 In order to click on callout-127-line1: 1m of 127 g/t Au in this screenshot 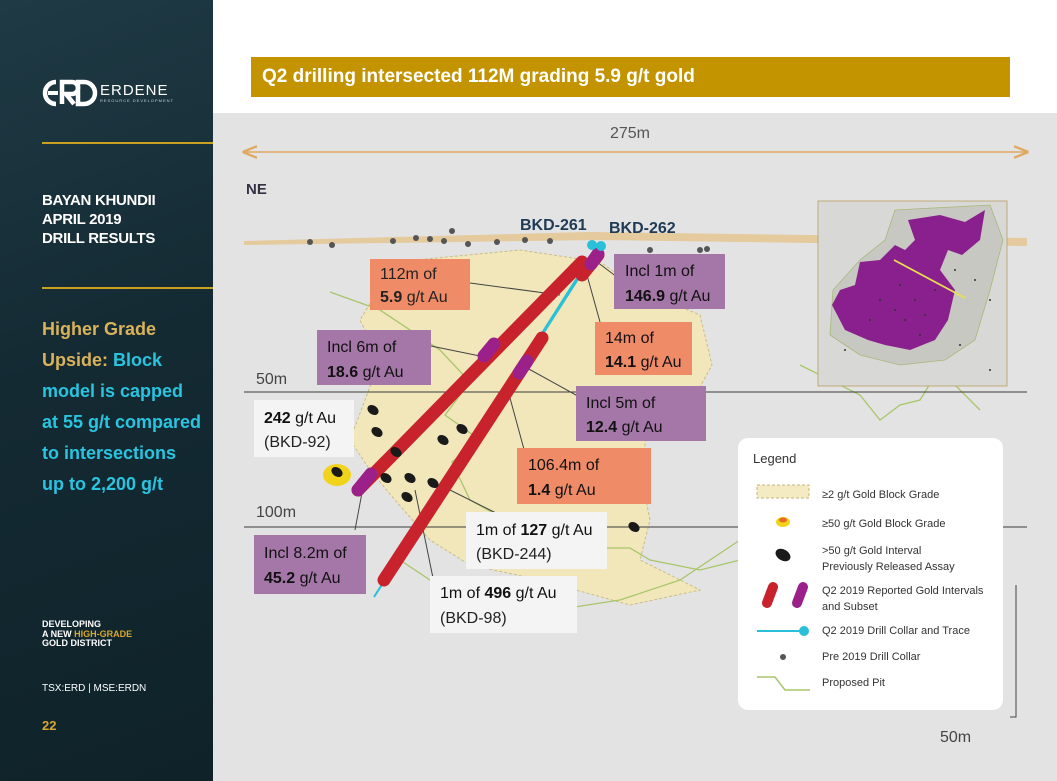, I will do `click(534, 530)`.